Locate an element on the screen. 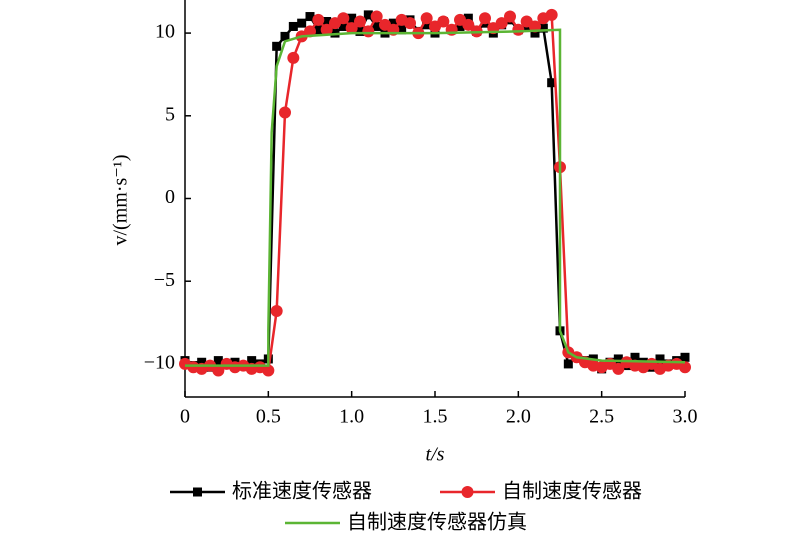 This screenshot has height=540, width=800. legend-label: 自制速度传感器 is located at coordinates (572, 491).